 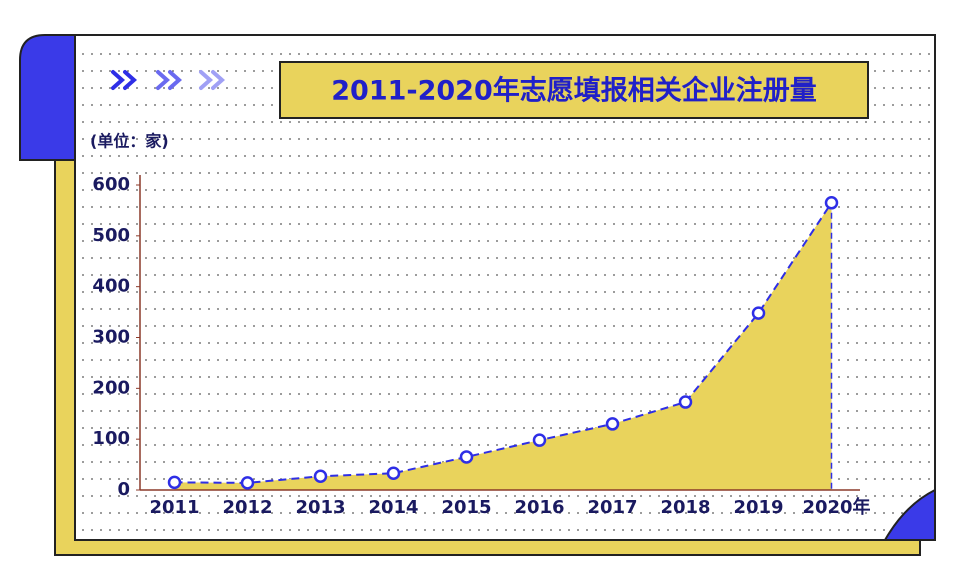 What do you see at coordinates (612, 507) in the screenshot?
I see `x-tick-label: 2017` at bounding box center [612, 507].